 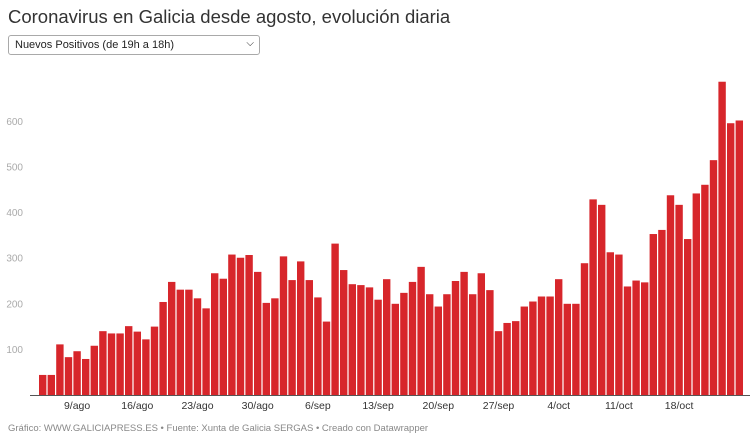 I want to click on dropdown-selected: Nuevos Positivos (de 19h a 18h), so click(x=94, y=45).